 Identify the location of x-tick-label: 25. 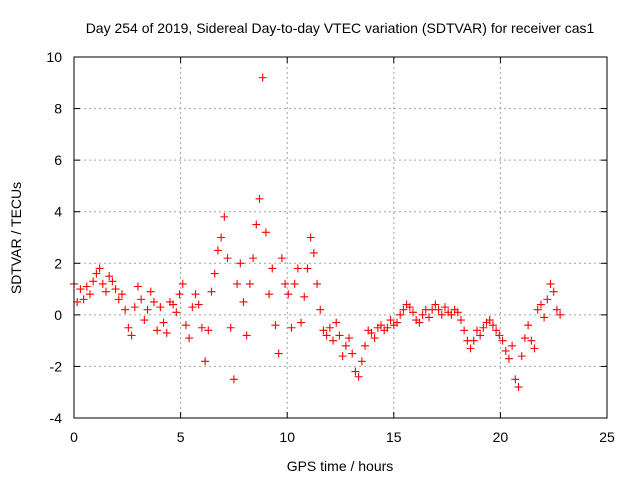
(607, 437).